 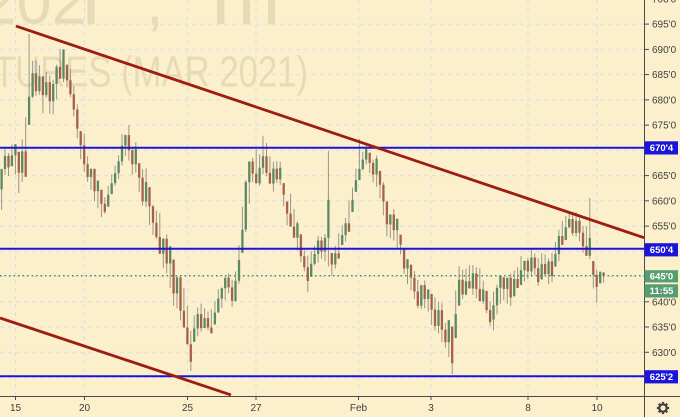 I want to click on svg-text: 11:55, so click(x=662, y=291).